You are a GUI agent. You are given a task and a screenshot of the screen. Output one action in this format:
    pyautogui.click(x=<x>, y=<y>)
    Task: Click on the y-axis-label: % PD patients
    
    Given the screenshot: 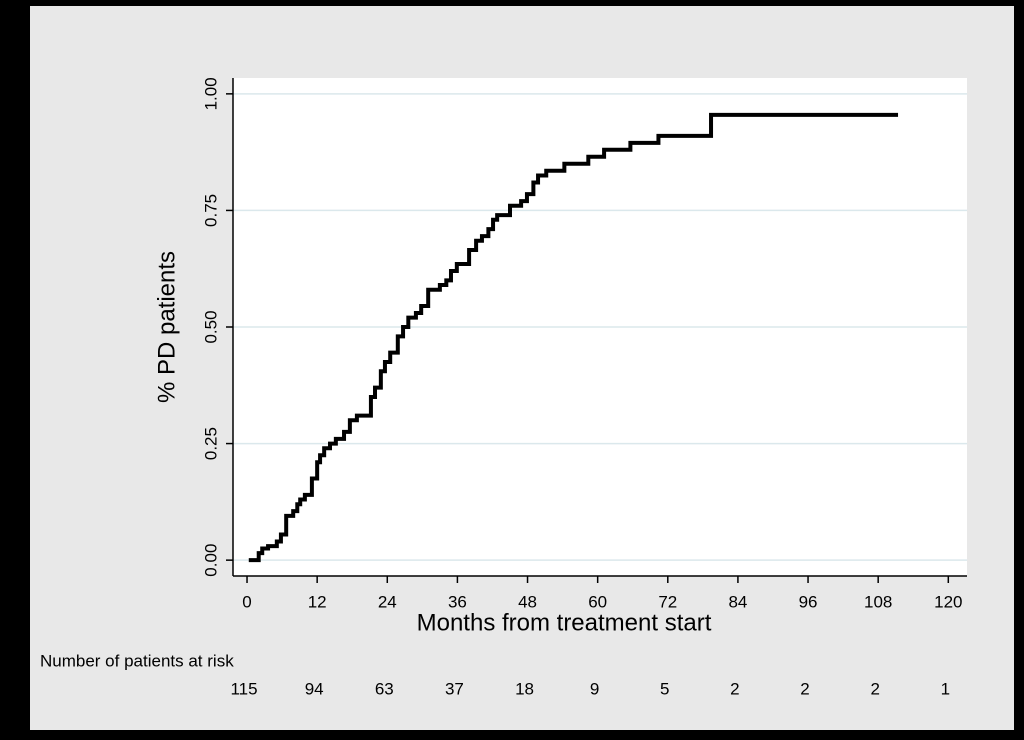 What is the action you would take?
    pyautogui.click(x=166, y=327)
    